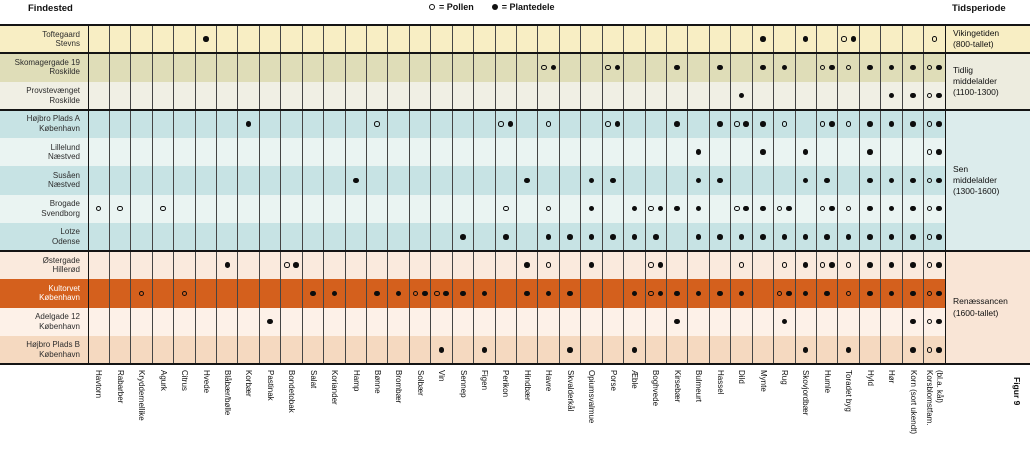  What do you see at coordinates (292, 391) in the screenshot?
I see `column-label: Bondetobak` at bounding box center [292, 391].